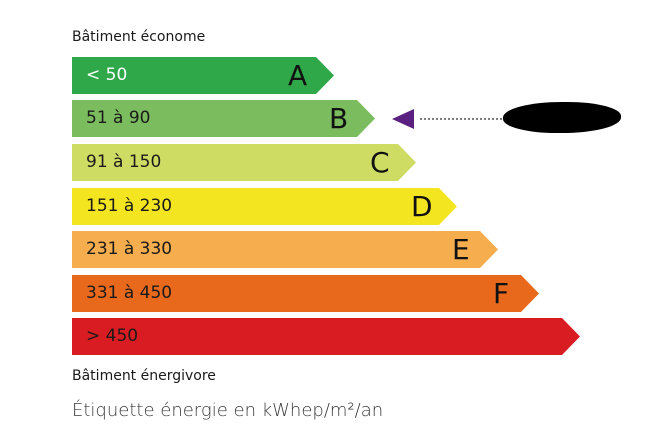 This screenshot has width=667, height=441. What do you see at coordinates (326, 336) in the screenshot?
I see `energy-class-bar-G: > 450` at bounding box center [326, 336].